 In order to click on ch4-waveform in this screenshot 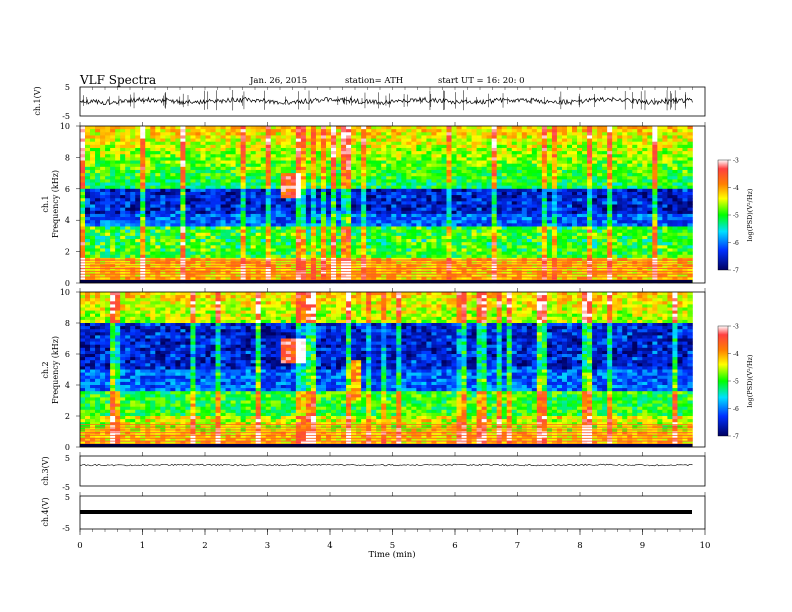, I will do `click(386, 512)`.